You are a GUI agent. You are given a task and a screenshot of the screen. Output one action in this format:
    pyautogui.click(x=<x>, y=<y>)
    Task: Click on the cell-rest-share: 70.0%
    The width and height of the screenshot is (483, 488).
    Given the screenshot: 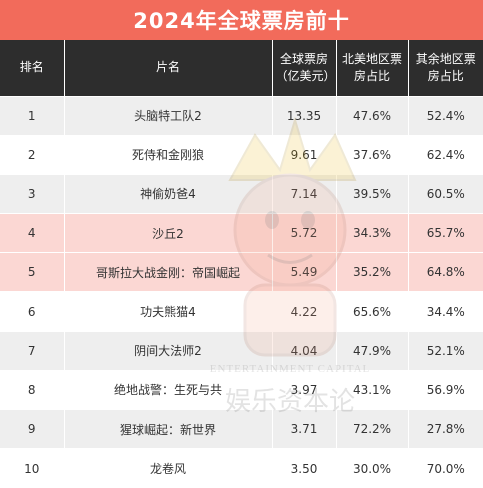 What is the action you would take?
    pyautogui.click(x=445, y=468)
    